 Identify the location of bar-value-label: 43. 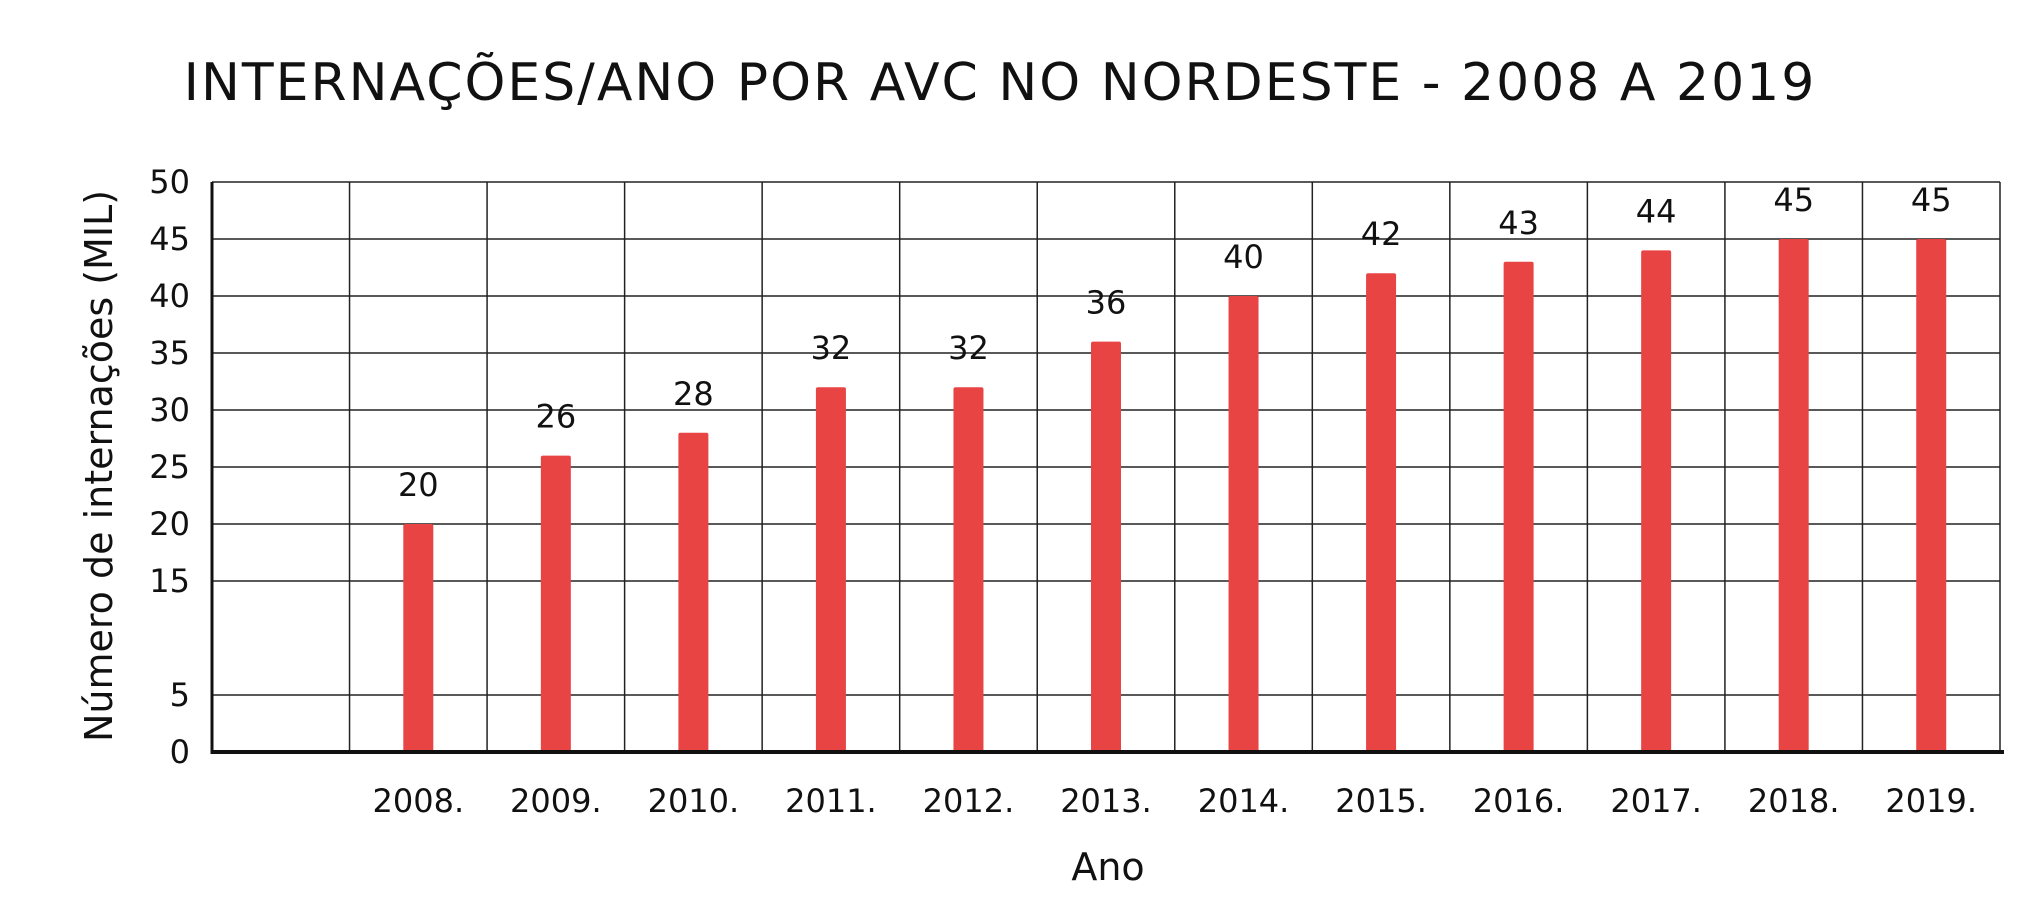
(1518, 223).